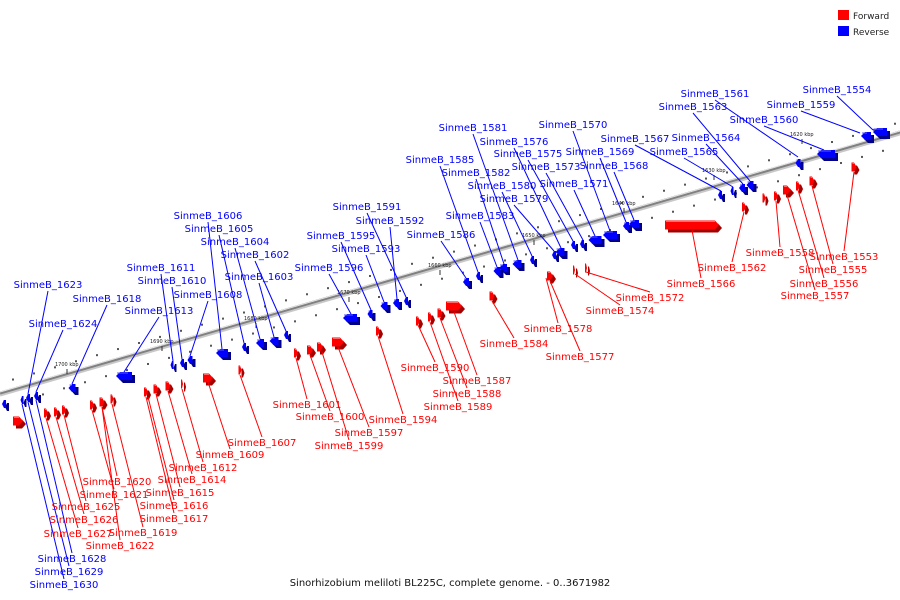  Describe the element at coordinates (440, 160) in the screenshot. I see `reverse-gene-label: SinmeB_1585` at that location.